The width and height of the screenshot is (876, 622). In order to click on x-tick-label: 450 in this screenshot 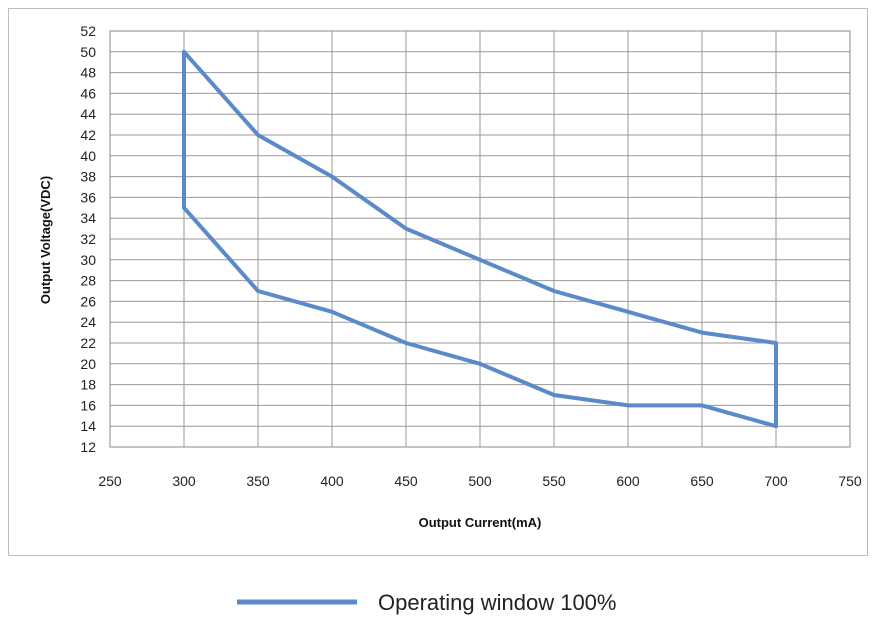, I will do `click(406, 481)`.